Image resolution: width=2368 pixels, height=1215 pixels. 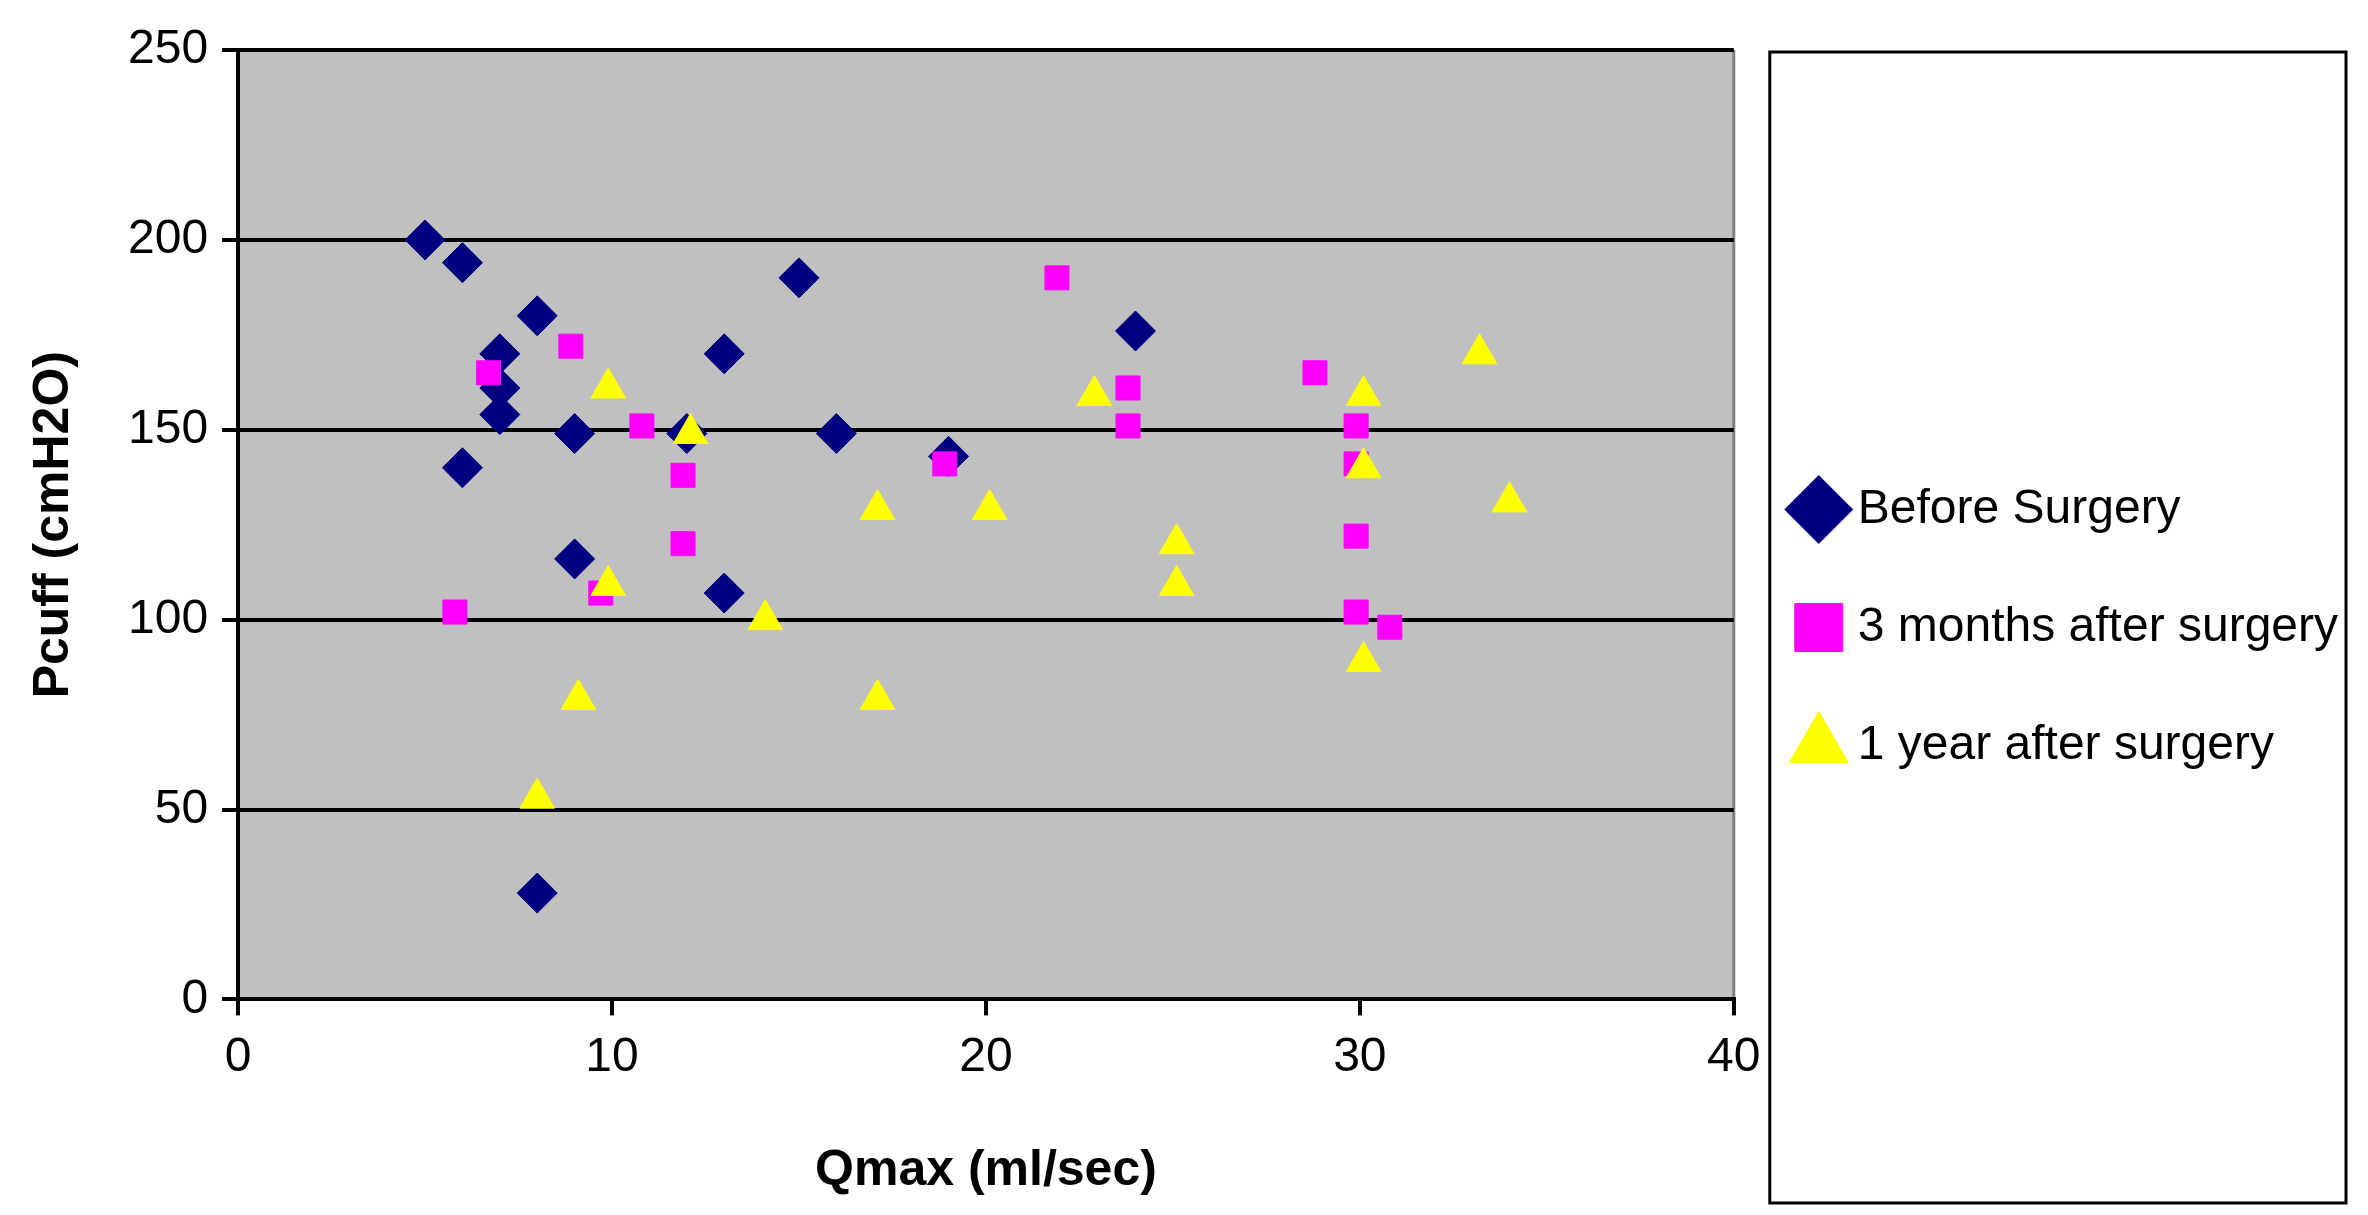 I want to click on x-axis-title: Qmax (ml/sec), so click(x=986, y=1167).